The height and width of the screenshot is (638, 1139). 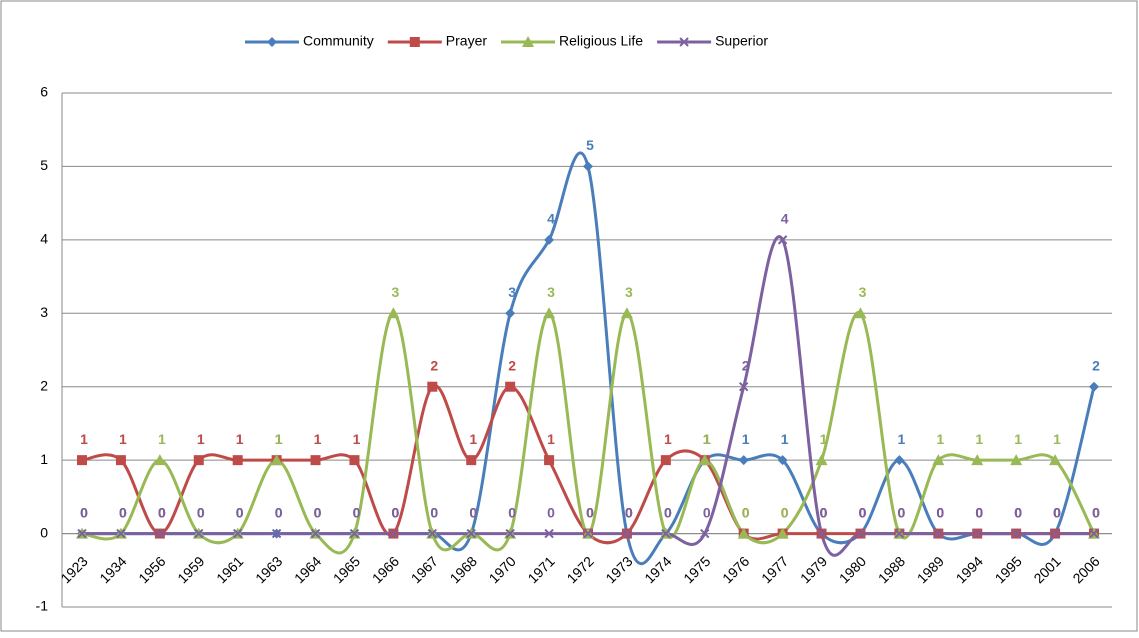 I want to click on y-tick-label: 0, so click(x=44, y=532).